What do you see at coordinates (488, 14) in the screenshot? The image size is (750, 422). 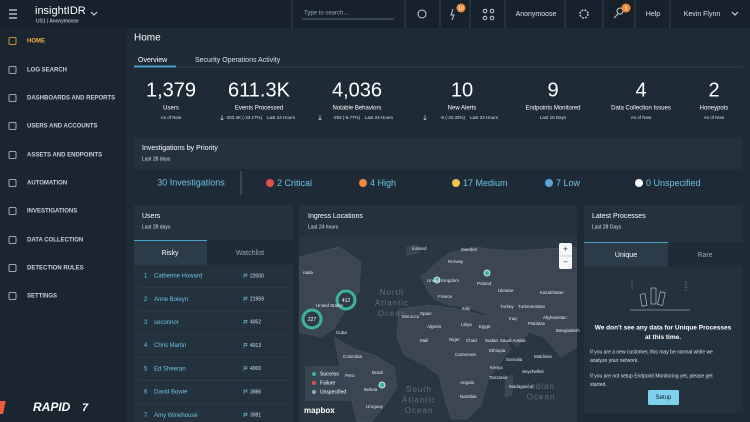 I see `apps-icon` at bounding box center [488, 14].